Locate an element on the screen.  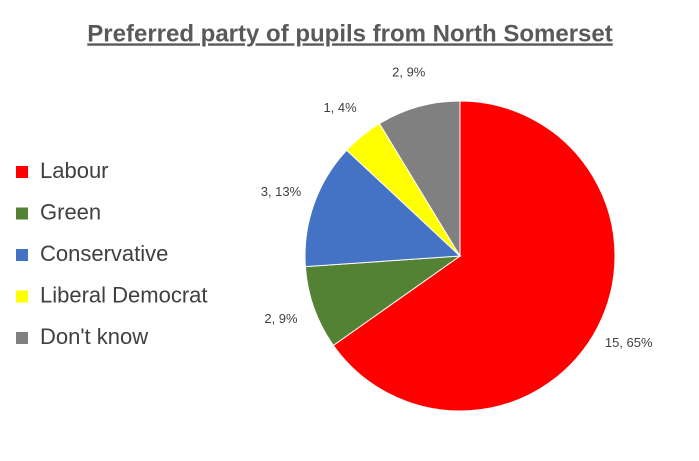
legend-label: Conservative is located at coordinates (104, 253).